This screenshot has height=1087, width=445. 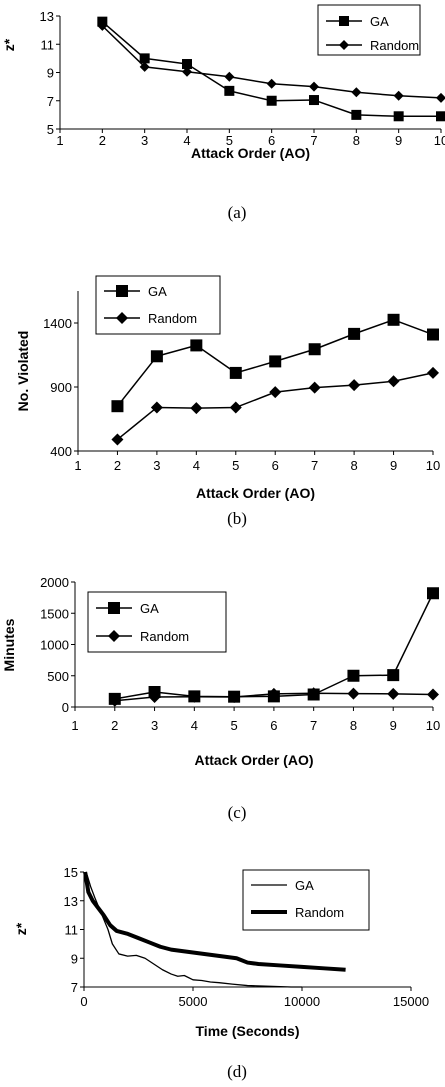 What do you see at coordinates (58, 676) in the screenshot?
I see `y-tick-label: 500` at bounding box center [58, 676].